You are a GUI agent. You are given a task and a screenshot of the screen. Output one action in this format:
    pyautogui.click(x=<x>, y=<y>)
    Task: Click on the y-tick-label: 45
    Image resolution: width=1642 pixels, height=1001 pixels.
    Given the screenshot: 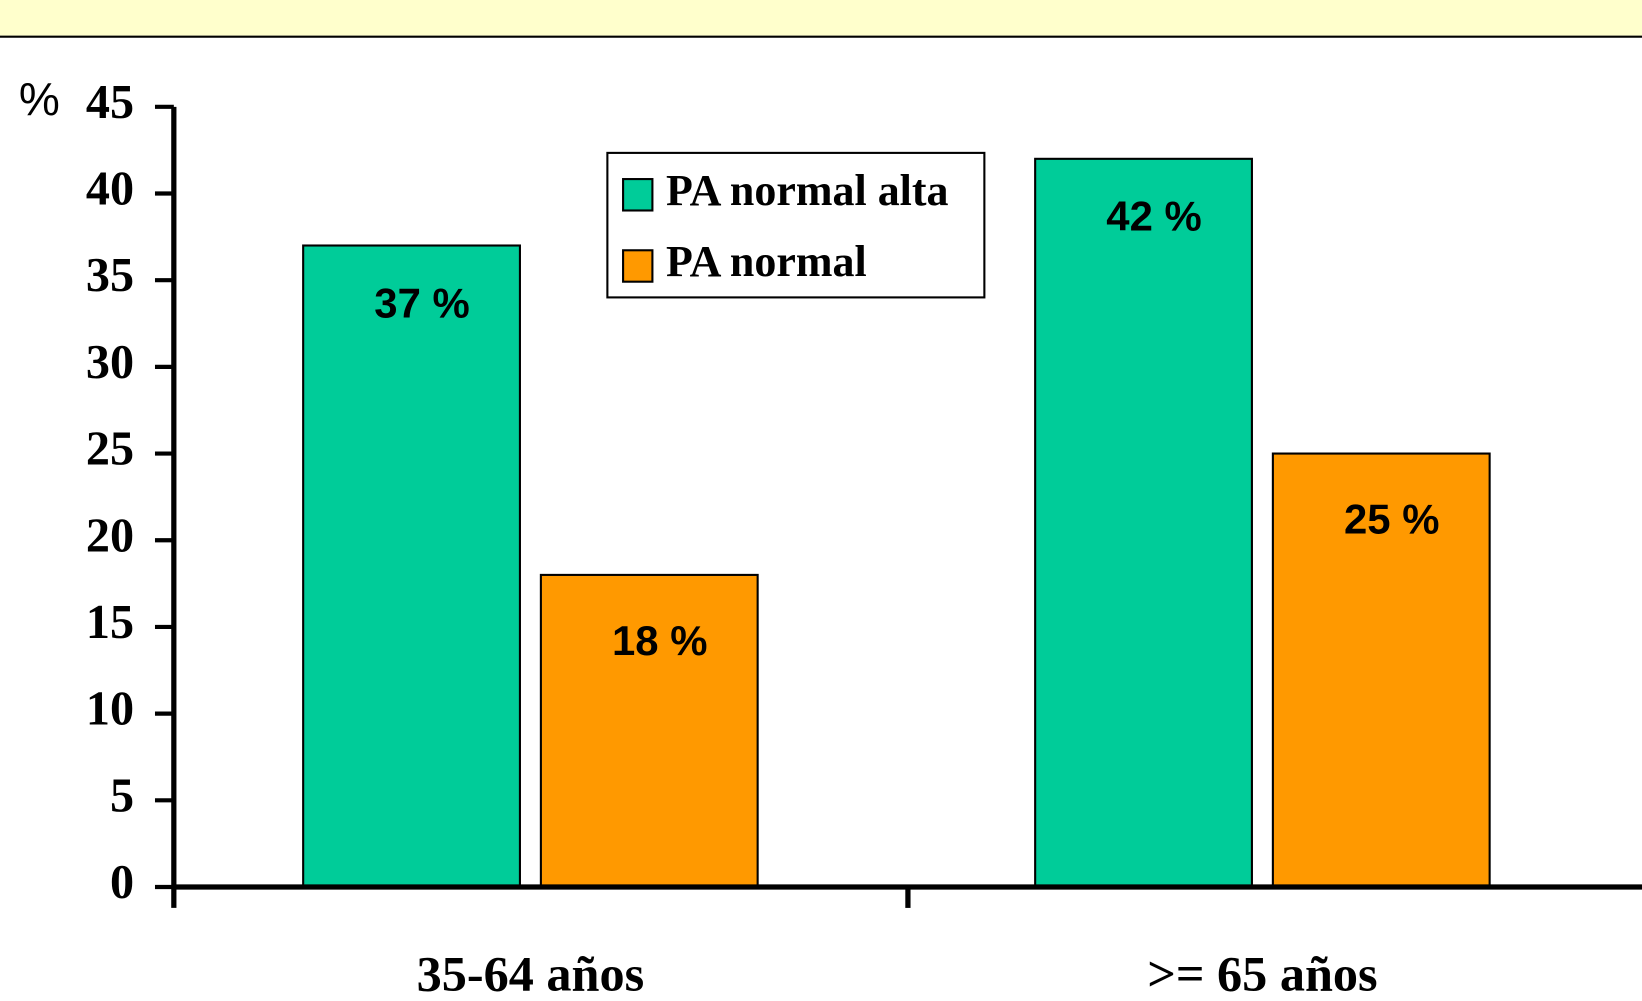 What is the action you would take?
    pyautogui.click(x=110, y=102)
    